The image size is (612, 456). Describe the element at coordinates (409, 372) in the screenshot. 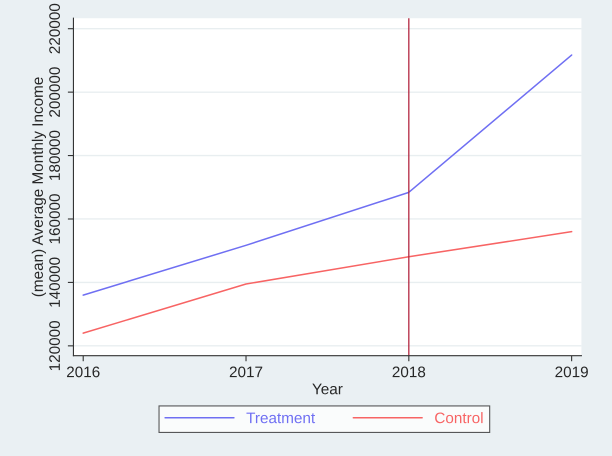

I see `x-tick-label: 2018` at that location.